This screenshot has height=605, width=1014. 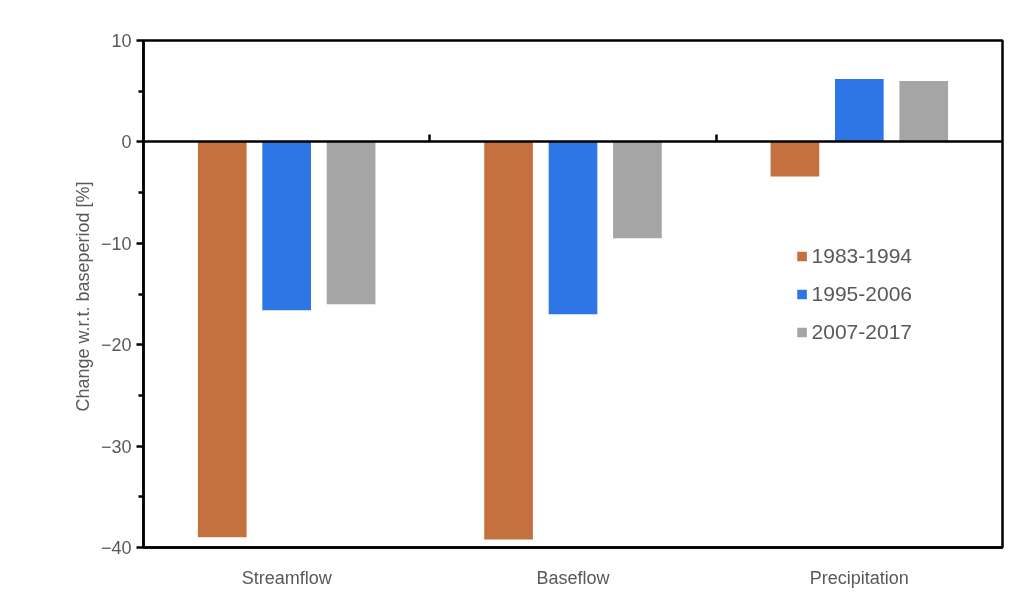 I want to click on y-axis-title: Change w.r.t. baseperiod [%], so click(x=82, y=296).